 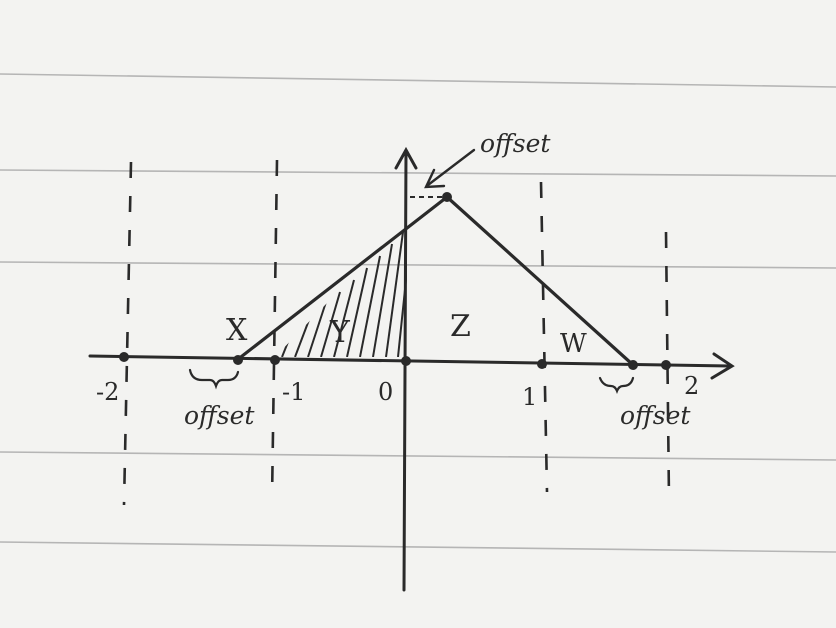 I want to click on region-labels: X Y Z W, so click(x=406, y=334).